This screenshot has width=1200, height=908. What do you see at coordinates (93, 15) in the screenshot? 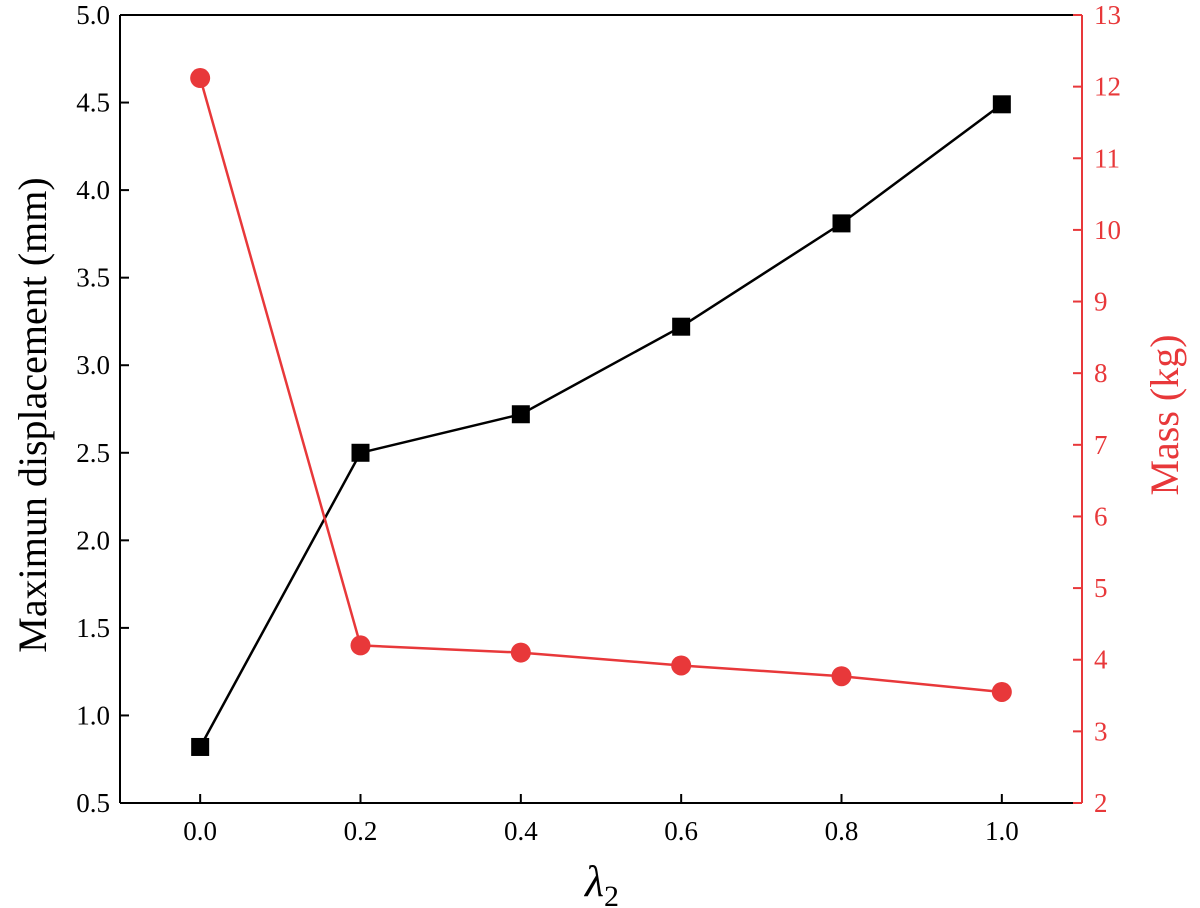
I see `y-left-tick-label: 5.0` at bounding box center [93, 15].